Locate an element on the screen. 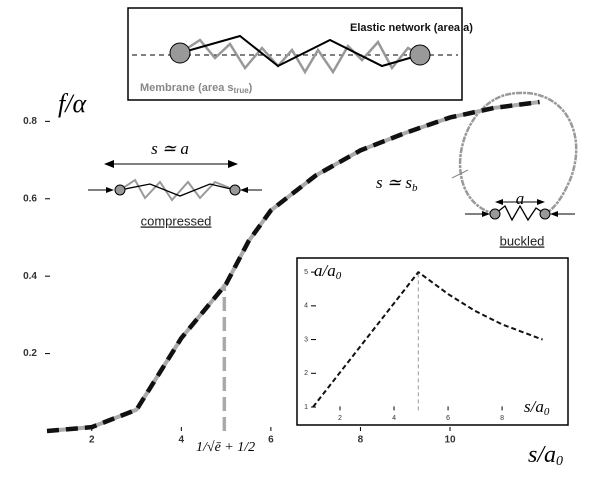 The height and width of the screenshot is (477, 592). y-tick-label: 0.4 is located at coordinates (30, 276).